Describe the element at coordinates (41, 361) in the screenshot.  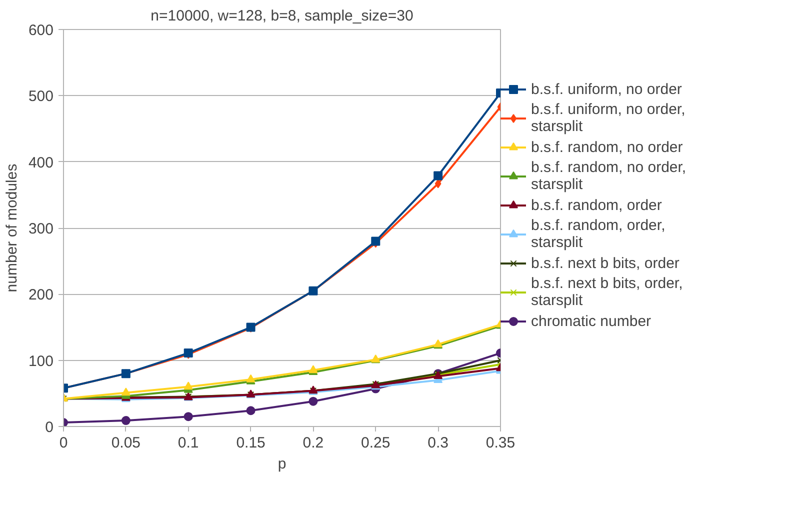
I see `y-tick-label: 100` at that location.